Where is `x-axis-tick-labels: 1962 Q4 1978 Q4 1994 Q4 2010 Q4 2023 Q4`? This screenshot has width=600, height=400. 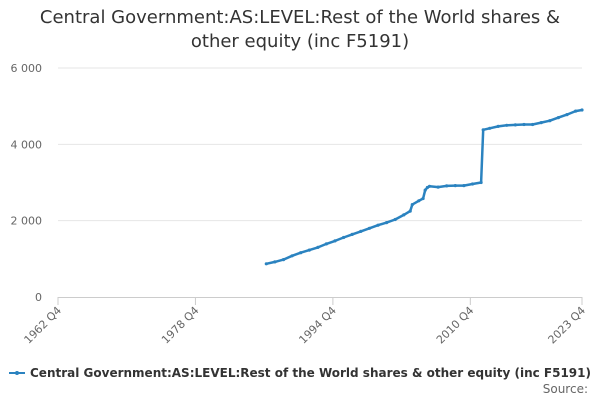
x-axis-tick-labels: 1962 Q4 1978 Q4 1994 Q4 2010 Q4 2023 Q4 is located at coordinates (305, 325).